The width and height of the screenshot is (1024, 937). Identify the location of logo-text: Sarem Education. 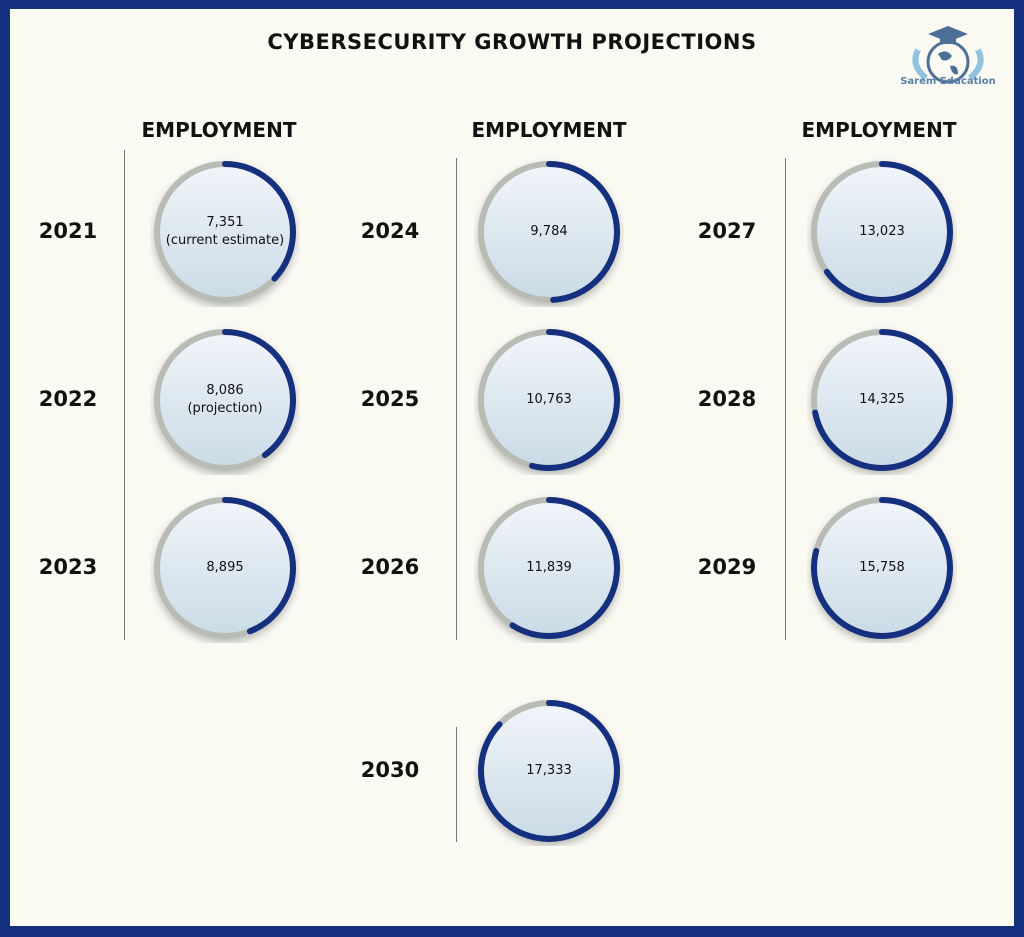
(948, 81).